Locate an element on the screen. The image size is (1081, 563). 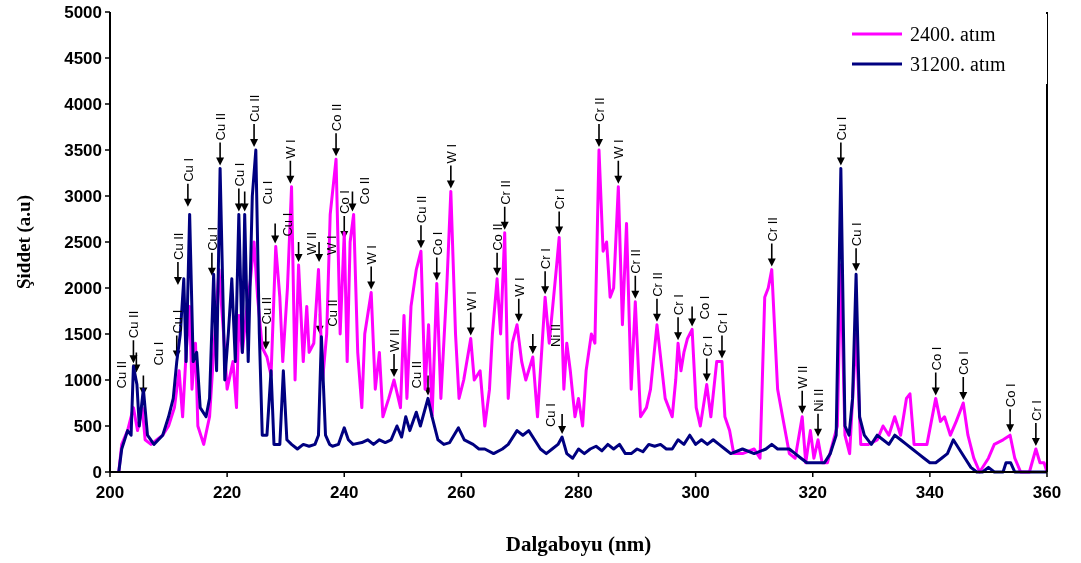
x-tick-label: 260 is located at coordinates (461, 492).